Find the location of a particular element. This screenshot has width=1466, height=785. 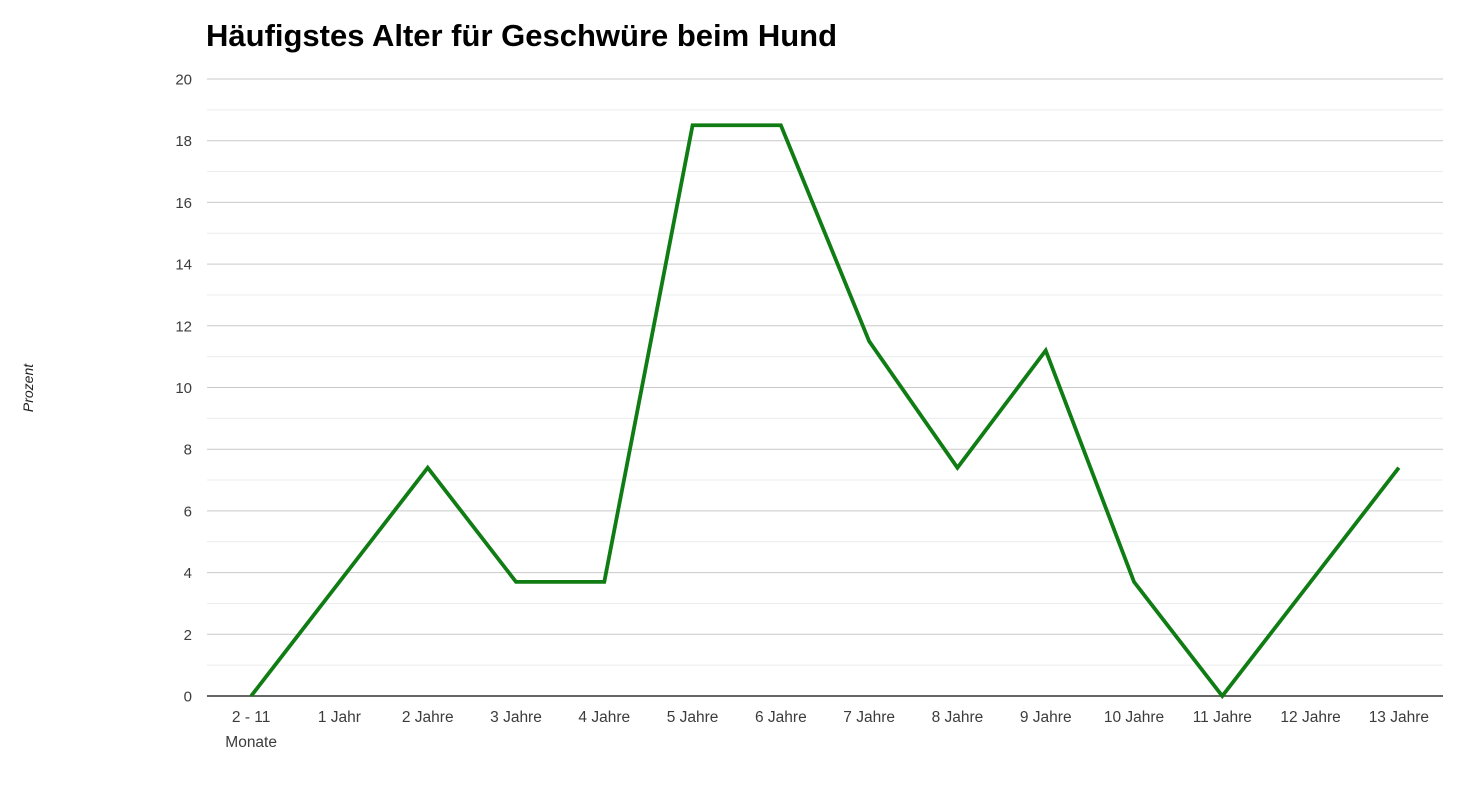

y-tick-label: 4 is located at coordinates (188, 573).